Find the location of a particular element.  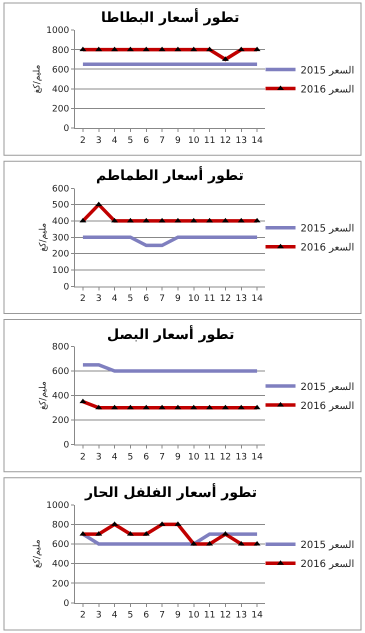

y-tick-label: 300 is located at coordinates (61, 238).